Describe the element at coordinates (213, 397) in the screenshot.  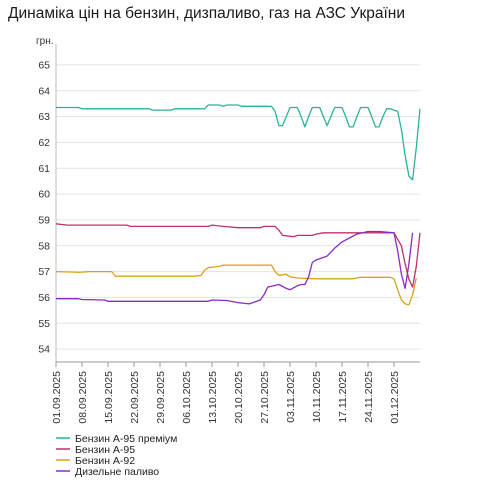
I see `x-tick-label: 13.10.2025` at that location.